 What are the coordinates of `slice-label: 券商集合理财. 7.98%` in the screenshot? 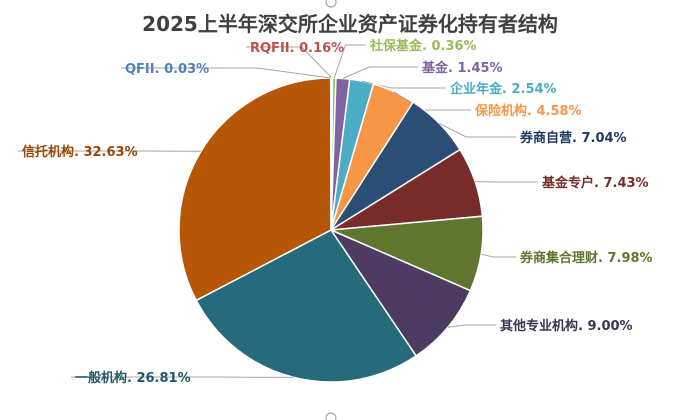 It's located at (586, 258).